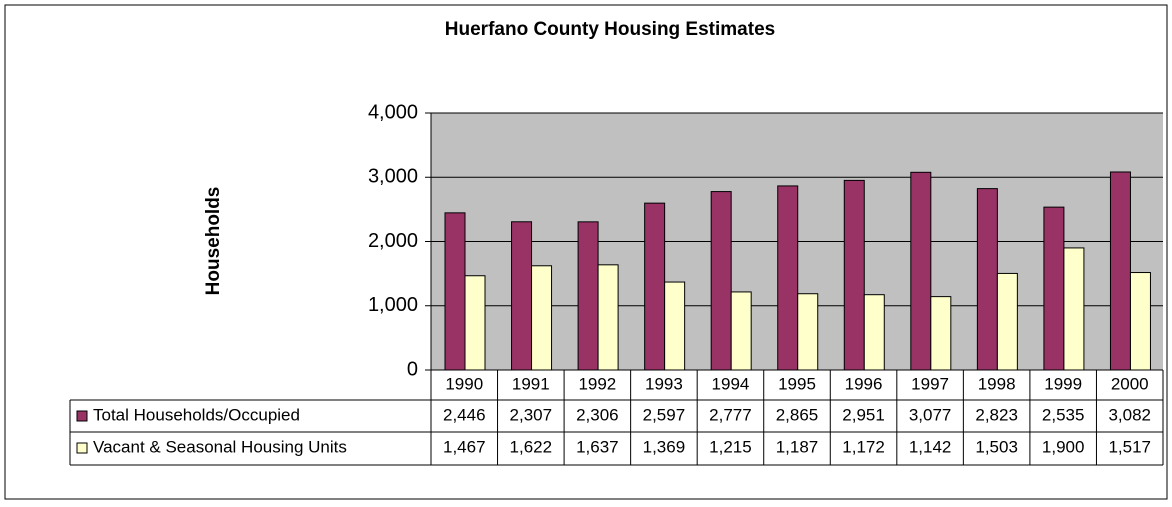 The image size is (1172, 507). What do you see at coordinates (1129, 446) in the screenshot?
I see `table-value: 1,517` at bounding box center [1129, 446].